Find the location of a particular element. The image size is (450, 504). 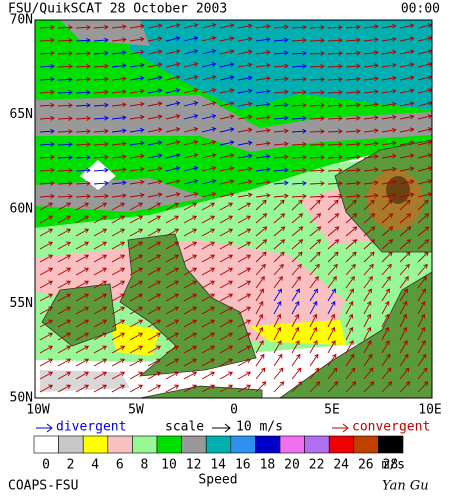

convergent-arrow is located at coordinates (340, 428).